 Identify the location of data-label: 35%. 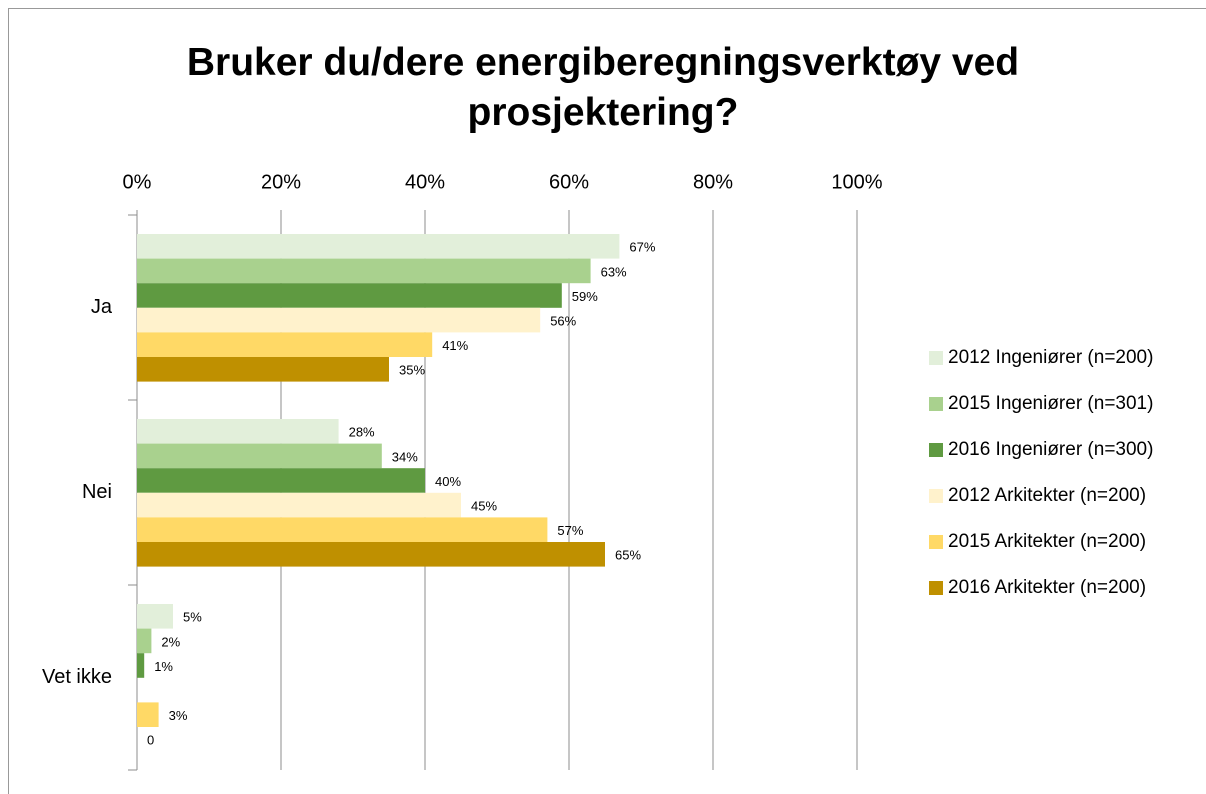
(412, 370).